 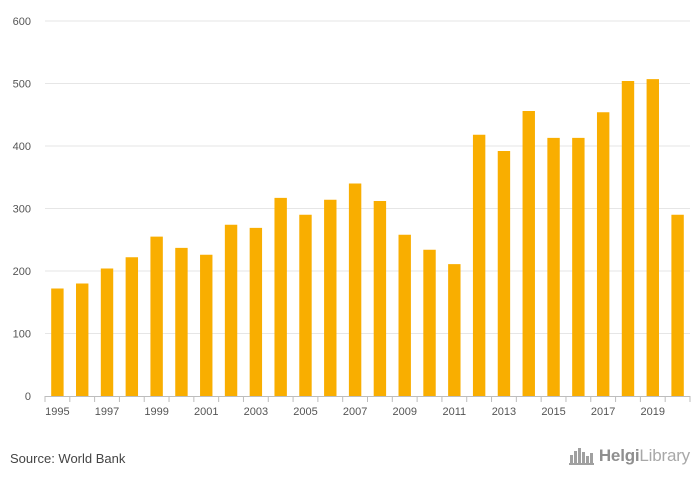 What do you see at coordinates (22, 147) in the screenshot?
I see `y-tick-label-400: 400` at bounding box center [22, 147].